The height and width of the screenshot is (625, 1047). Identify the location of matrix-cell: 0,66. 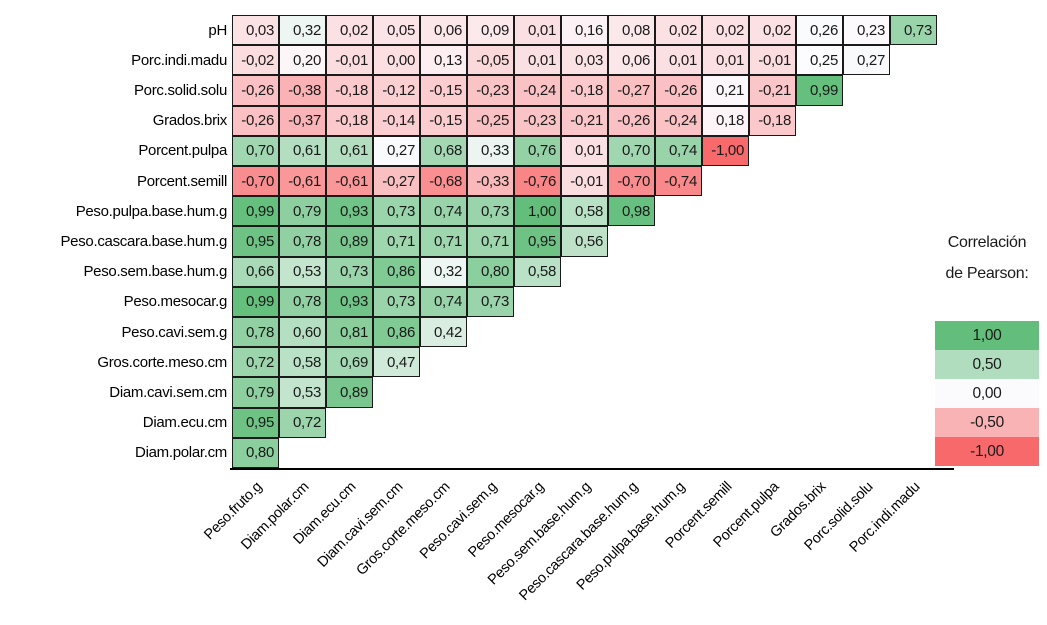
(255, 271).